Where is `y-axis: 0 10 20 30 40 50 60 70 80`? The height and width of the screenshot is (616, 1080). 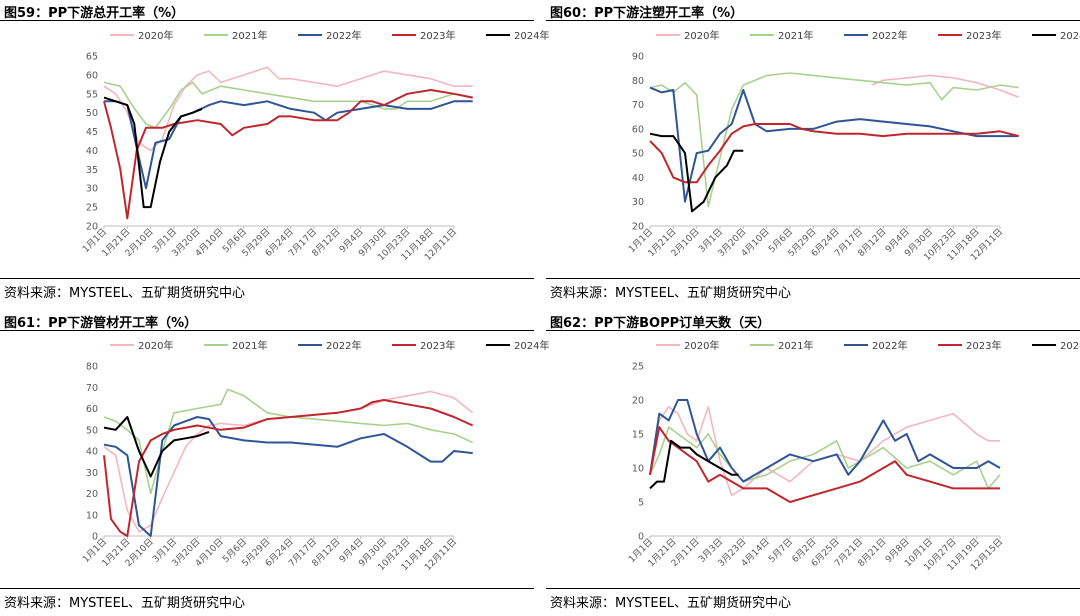
y-axis: 0 10 20 30 40 50 60 70 80 is located at coordinates (92, 452).